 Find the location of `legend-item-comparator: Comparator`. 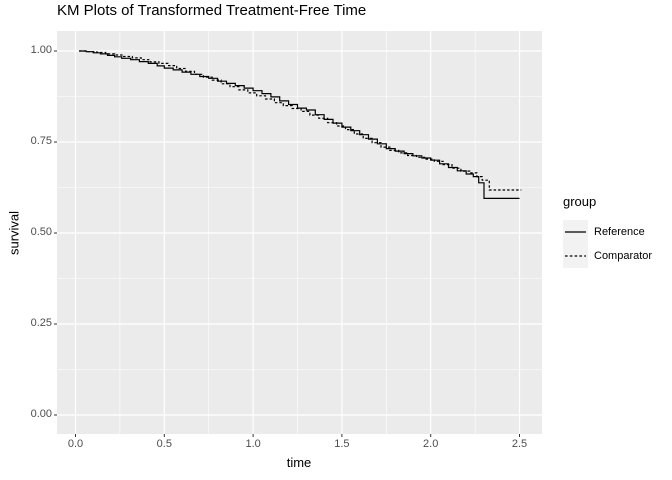

legend-item-comparator: Comparator is located at coordinates (607, 256).